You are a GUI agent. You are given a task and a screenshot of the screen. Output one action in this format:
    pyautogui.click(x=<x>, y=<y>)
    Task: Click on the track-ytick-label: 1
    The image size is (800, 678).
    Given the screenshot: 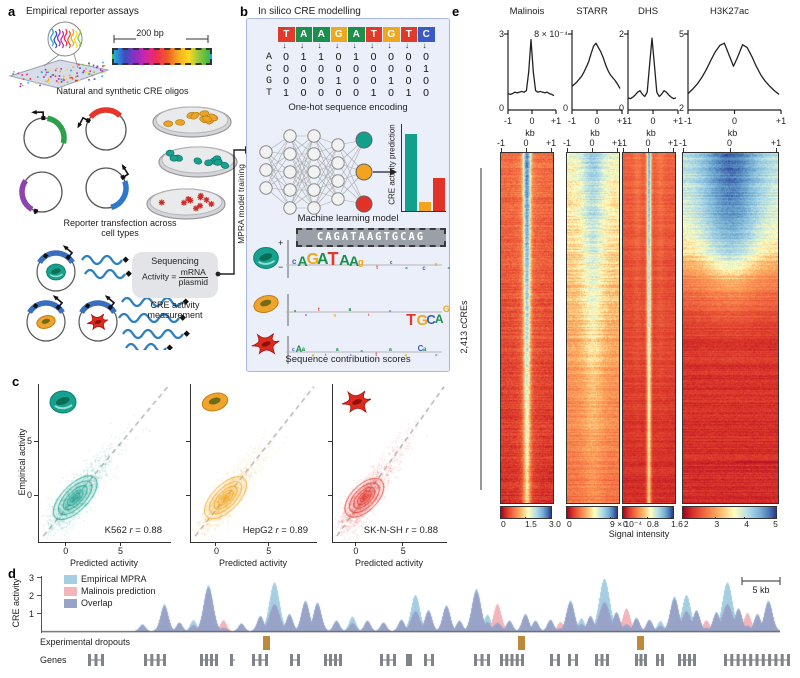 What is the action you would take?
    pyautogui.click(x=31, y=614)
    